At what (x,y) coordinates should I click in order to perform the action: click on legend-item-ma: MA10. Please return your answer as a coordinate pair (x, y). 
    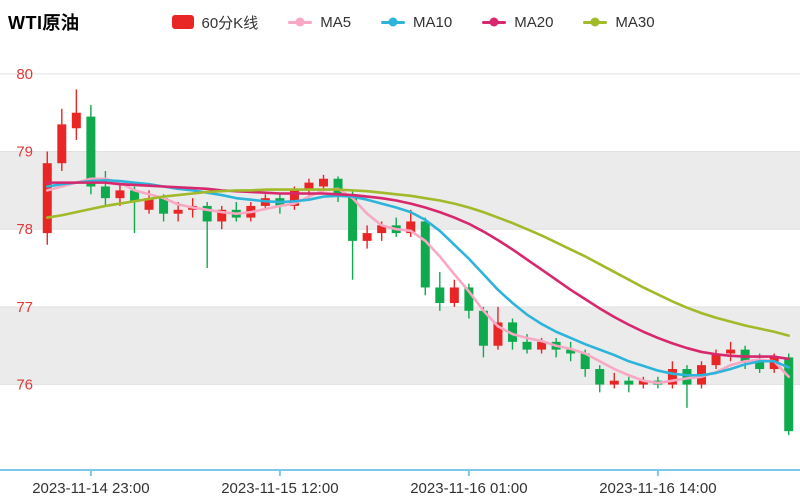
    Looking at the image, I should click on (416, 22).